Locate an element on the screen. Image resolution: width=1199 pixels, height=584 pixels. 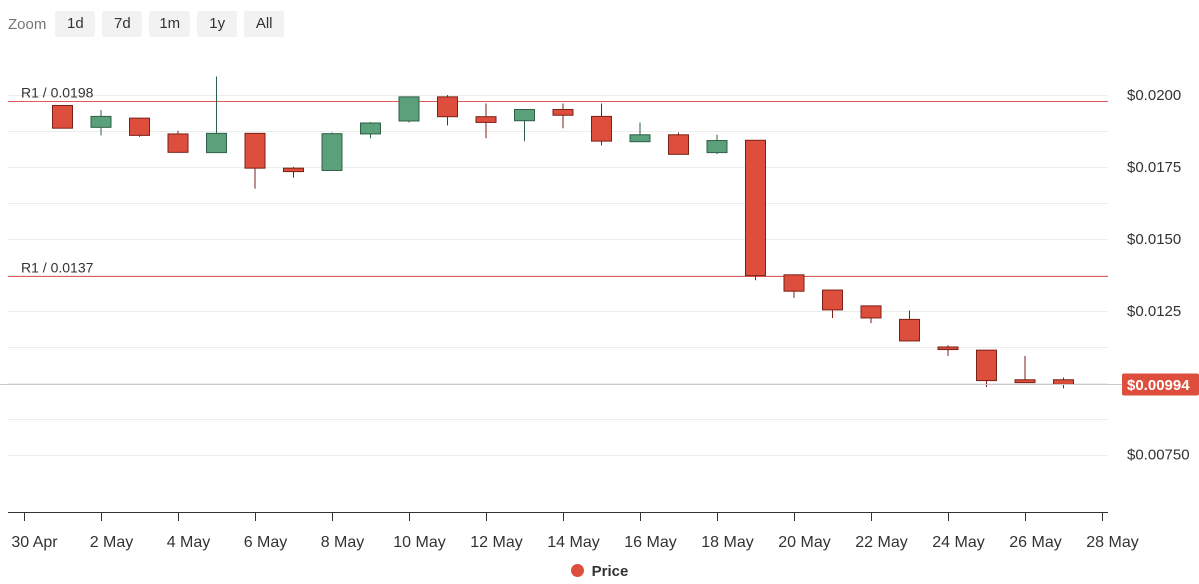
current-price-badge is located at coordinates (1160, 384).